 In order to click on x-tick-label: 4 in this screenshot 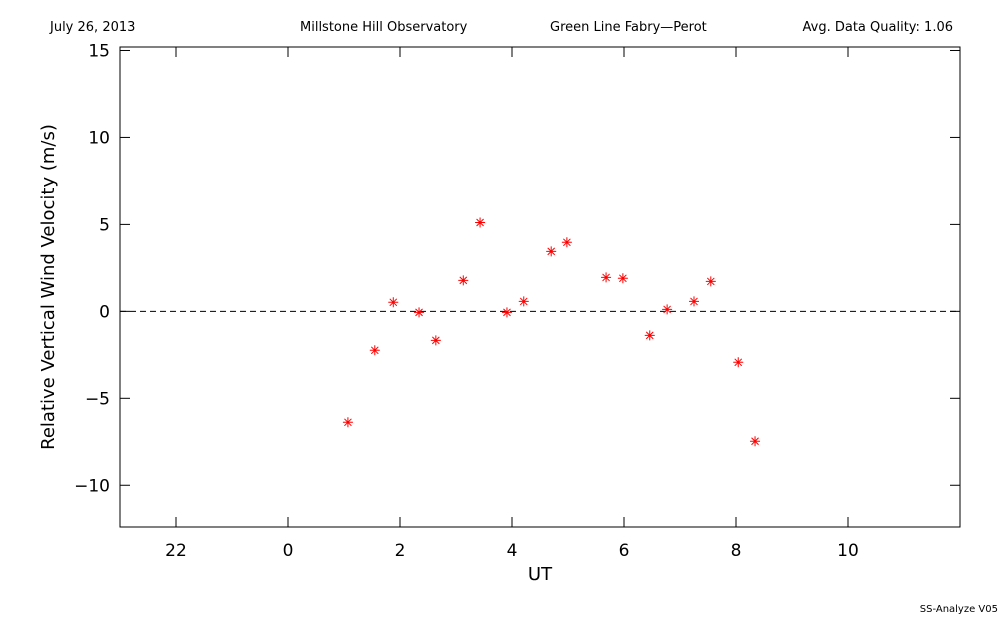, I will do `click(512, 551)`.